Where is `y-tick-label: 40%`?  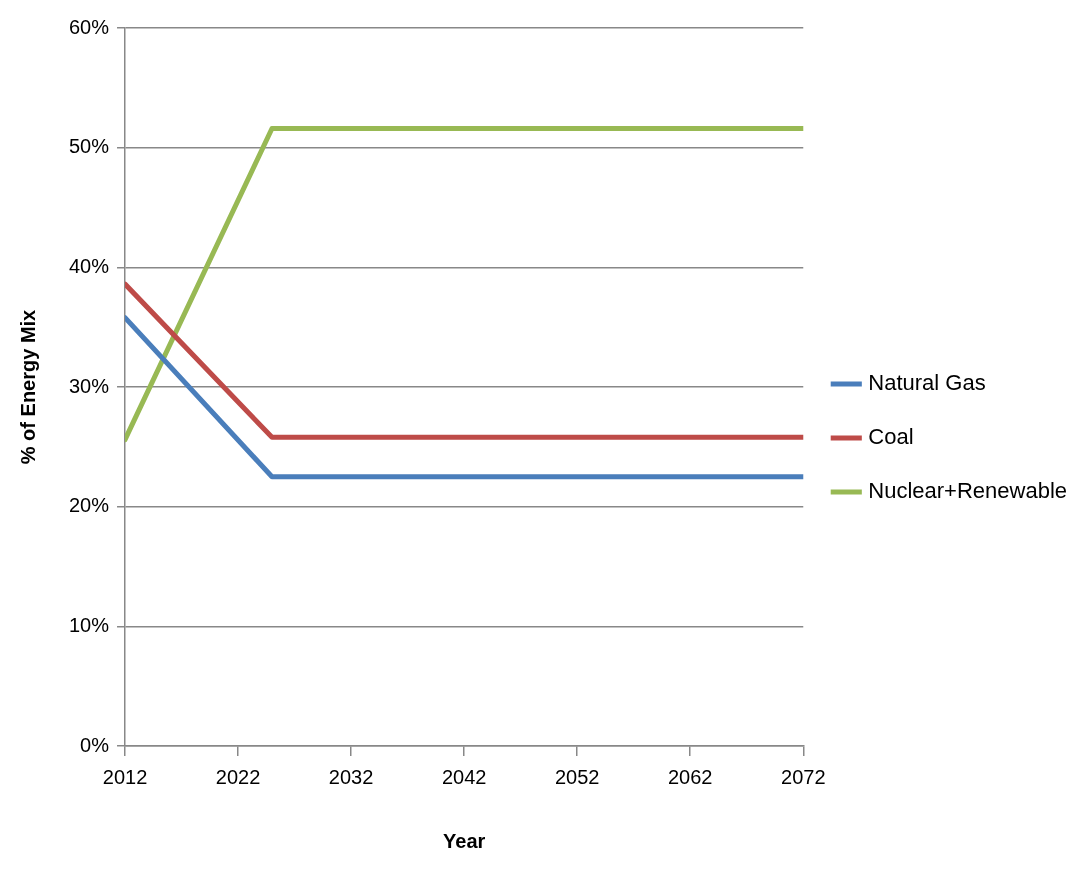
y-tick-label: 40% is located at coordinates (89, 265).